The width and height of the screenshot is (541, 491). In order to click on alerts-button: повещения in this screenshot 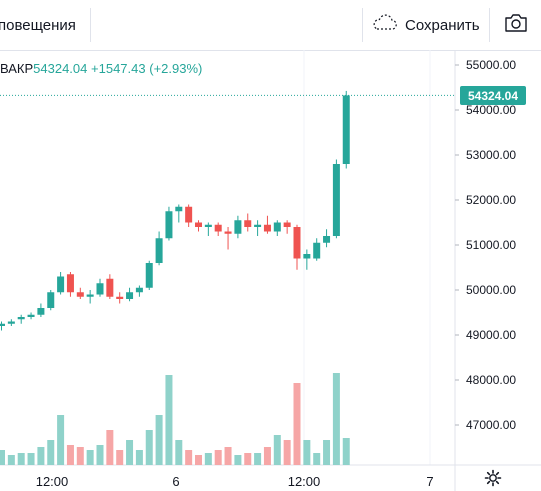, I will do `click(45, 25)`.